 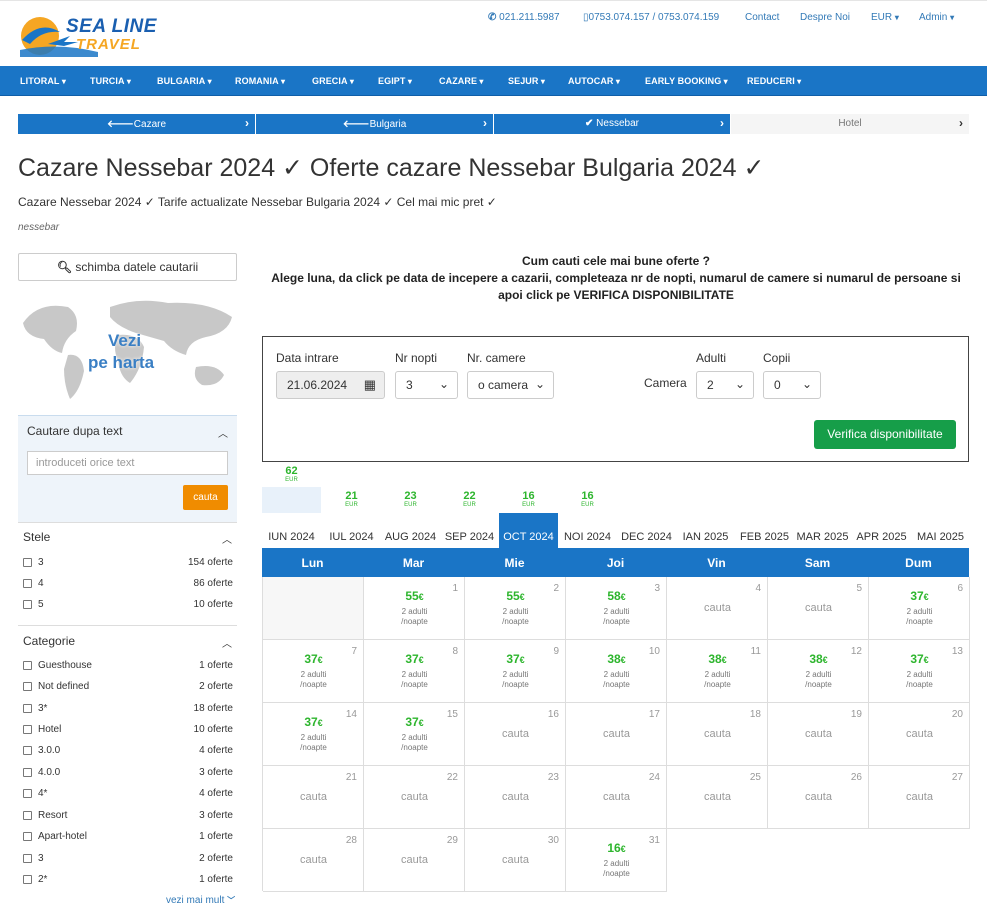 What do you see at coordinates (940, 537) in the screenshot?
I see `month-tab: MAI 2025` at bounding box center [940, 537].